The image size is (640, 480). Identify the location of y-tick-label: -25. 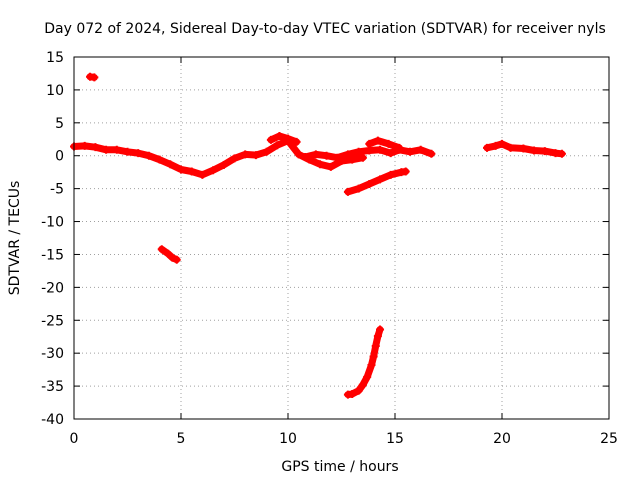
(52, 321).